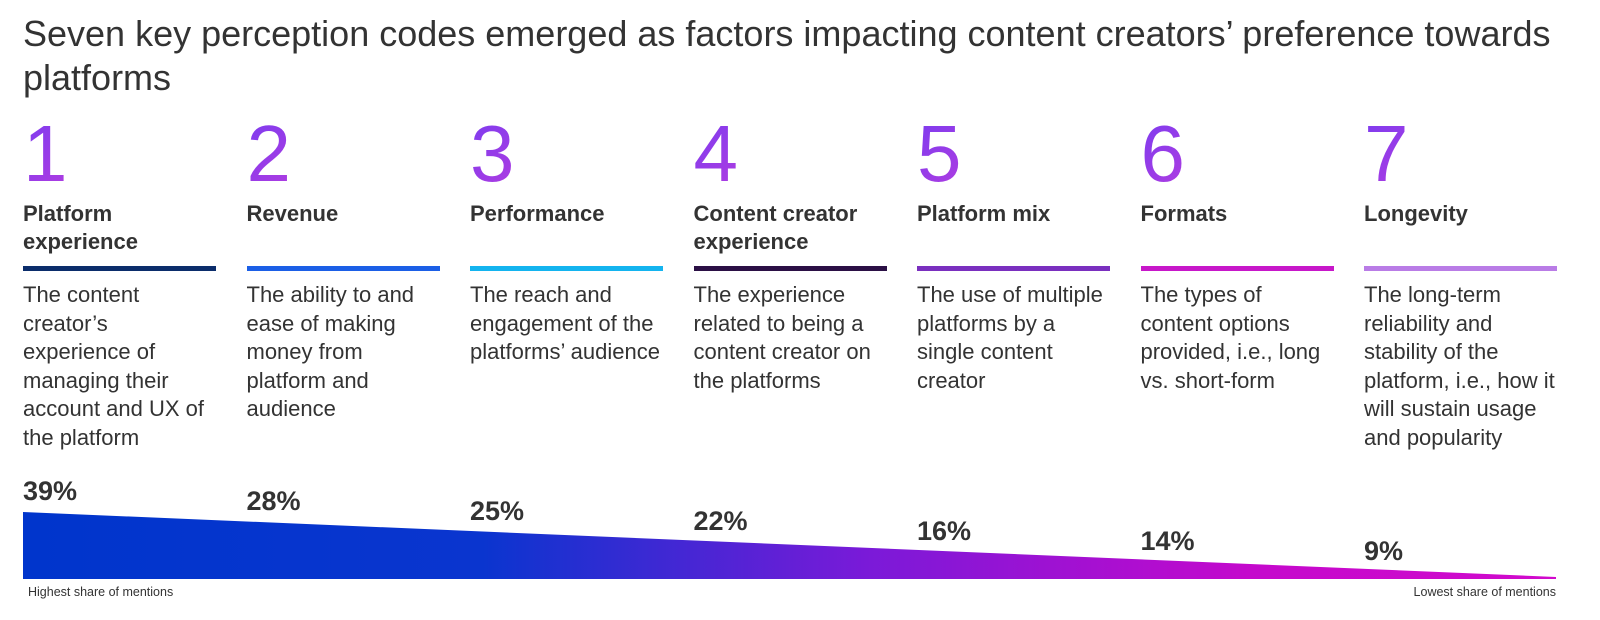 The width and height of the screenshot is (1600, 620). I want to click on wedge-shape, so click(789, 545).